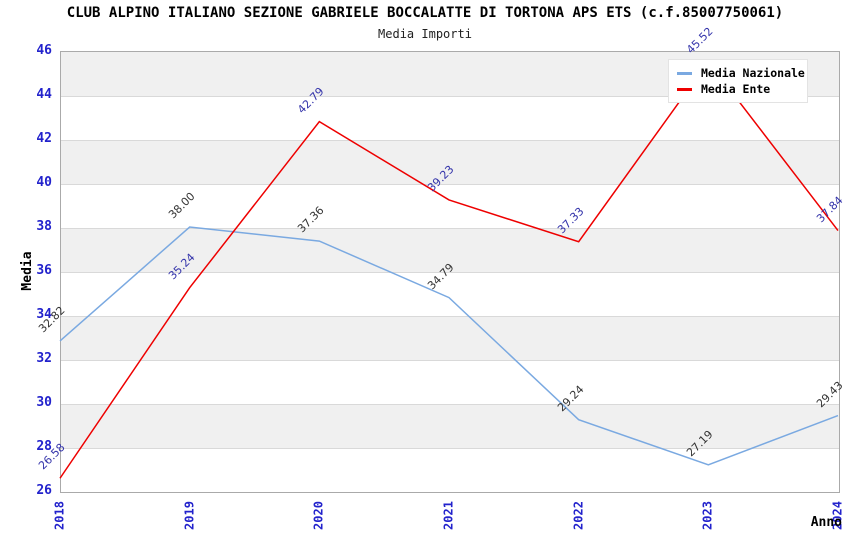 This screenshot has height=550, width=850. Describe the element at coordinates (44, 446) in the screenshot. I see `y-tick-label: 28` at that location.